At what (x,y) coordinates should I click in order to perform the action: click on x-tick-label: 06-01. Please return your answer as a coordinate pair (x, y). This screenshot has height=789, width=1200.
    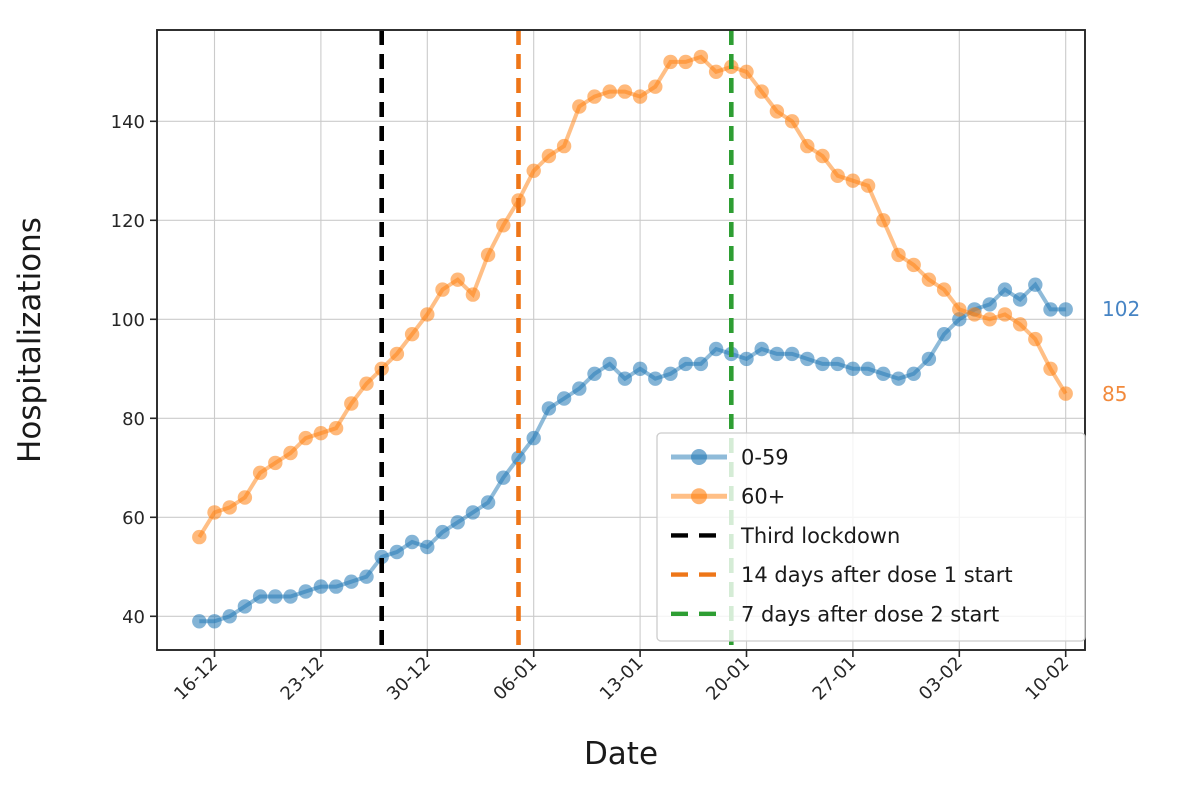
    Looking at the image, I should click on (515, 679).